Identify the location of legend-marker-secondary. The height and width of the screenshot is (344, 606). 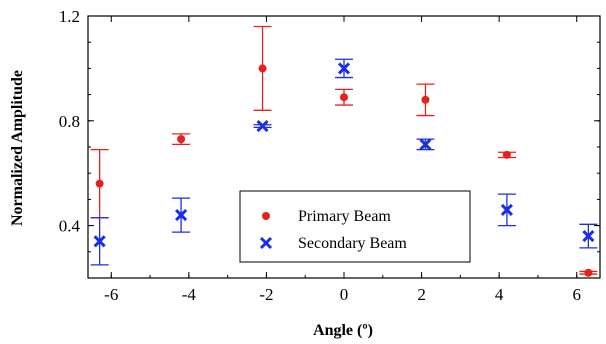
(266, 243).